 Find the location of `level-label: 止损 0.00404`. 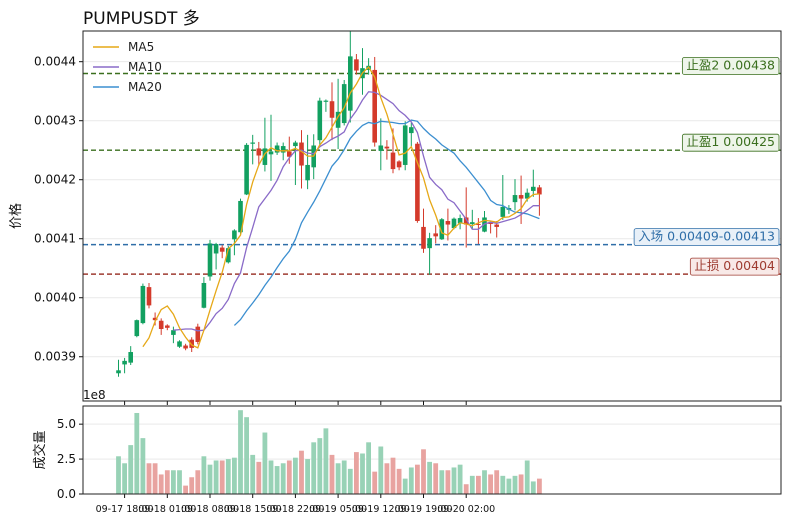

level-label: 止损 0.00404 is located at coordinates (734, 265).